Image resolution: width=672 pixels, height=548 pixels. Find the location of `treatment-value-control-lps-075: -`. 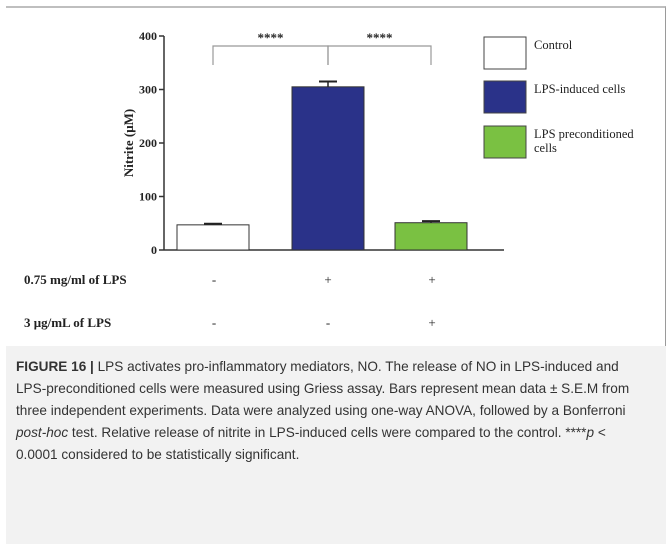

treatment-value-control-lps-075: - is located at coordinates (214, 279).